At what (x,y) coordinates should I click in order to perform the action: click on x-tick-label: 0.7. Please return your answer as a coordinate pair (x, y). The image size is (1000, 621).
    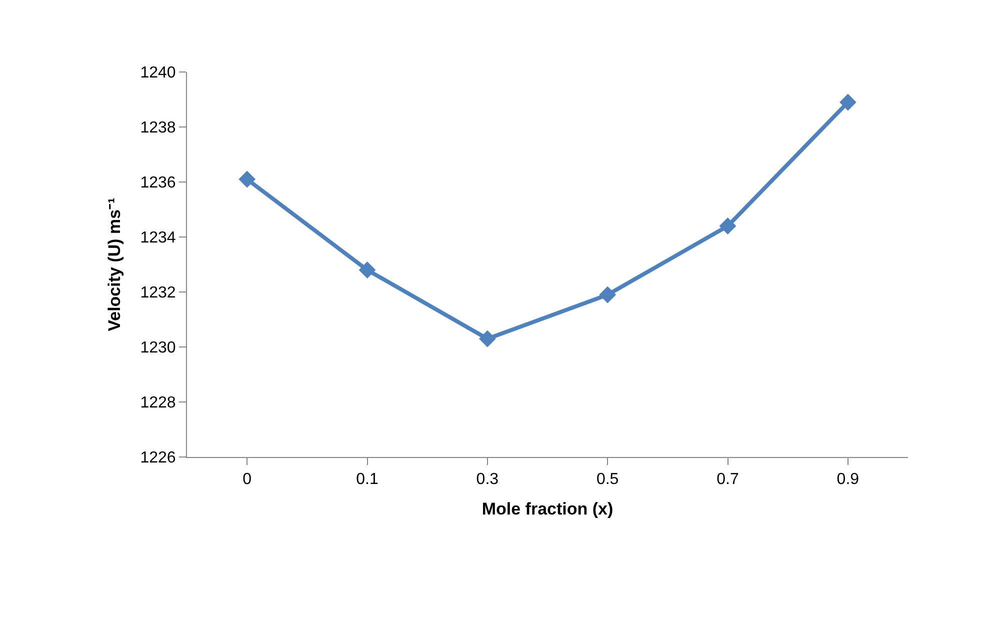
    Looking at the image, I should click on (727, 479).